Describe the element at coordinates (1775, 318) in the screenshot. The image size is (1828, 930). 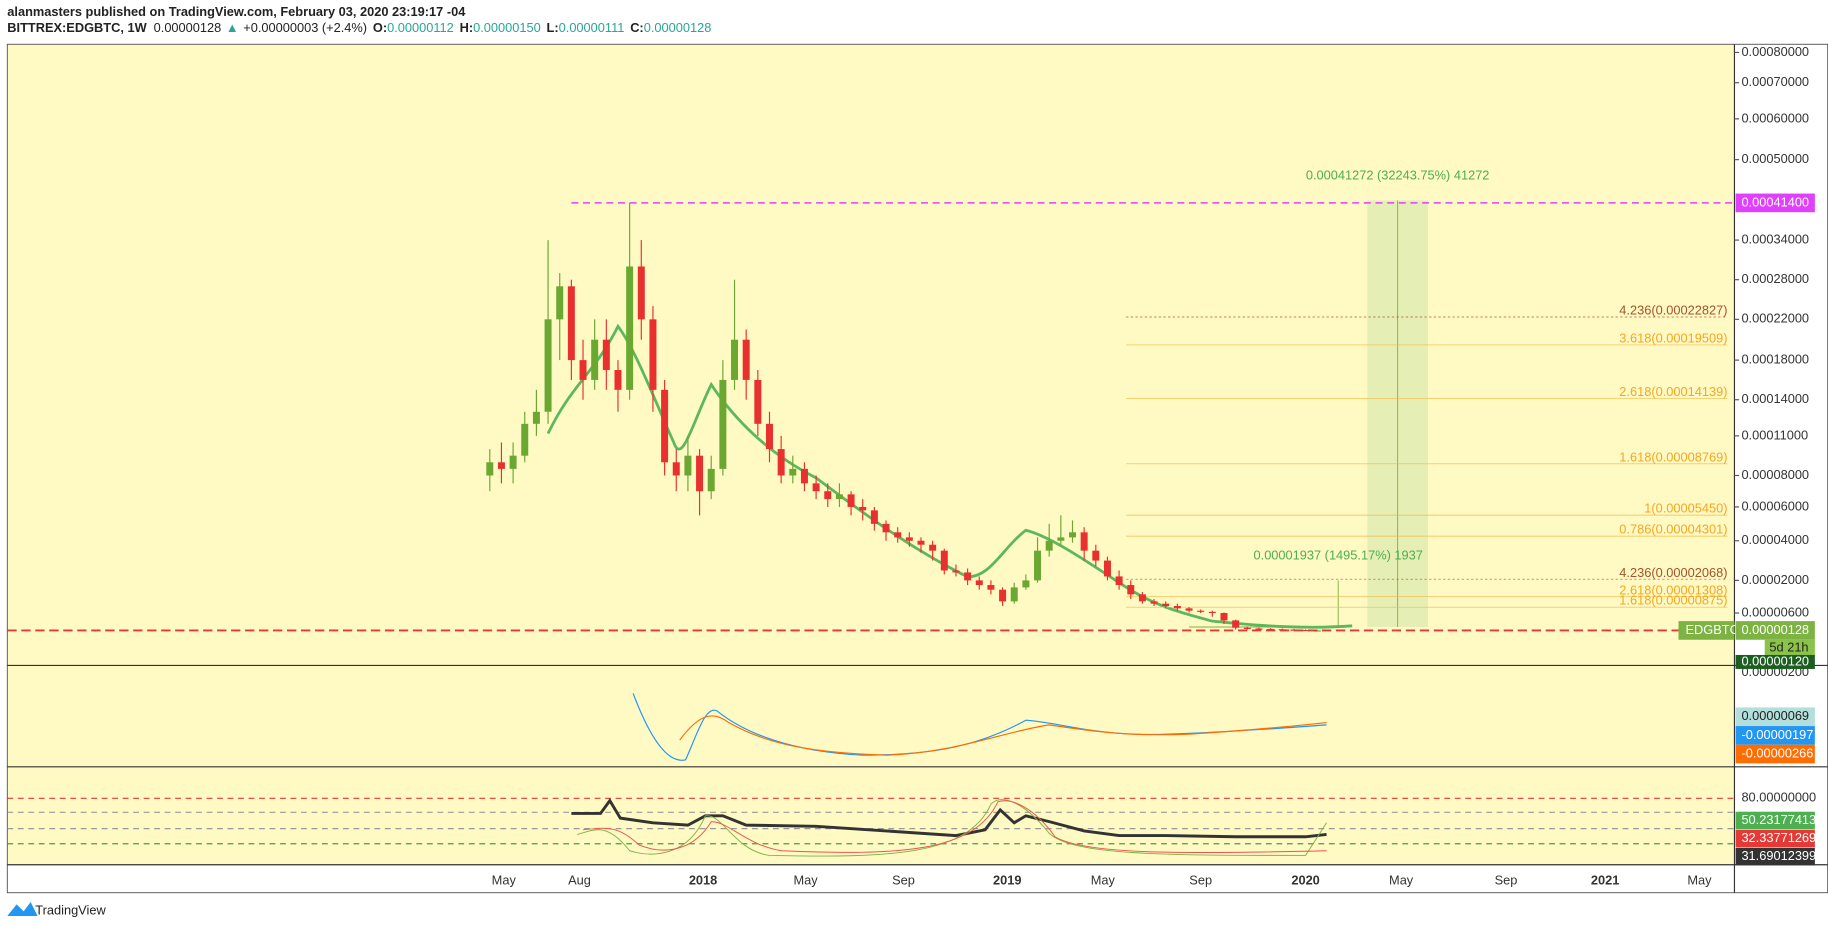
I see `y-tick-label: 0.00022000` at that location.